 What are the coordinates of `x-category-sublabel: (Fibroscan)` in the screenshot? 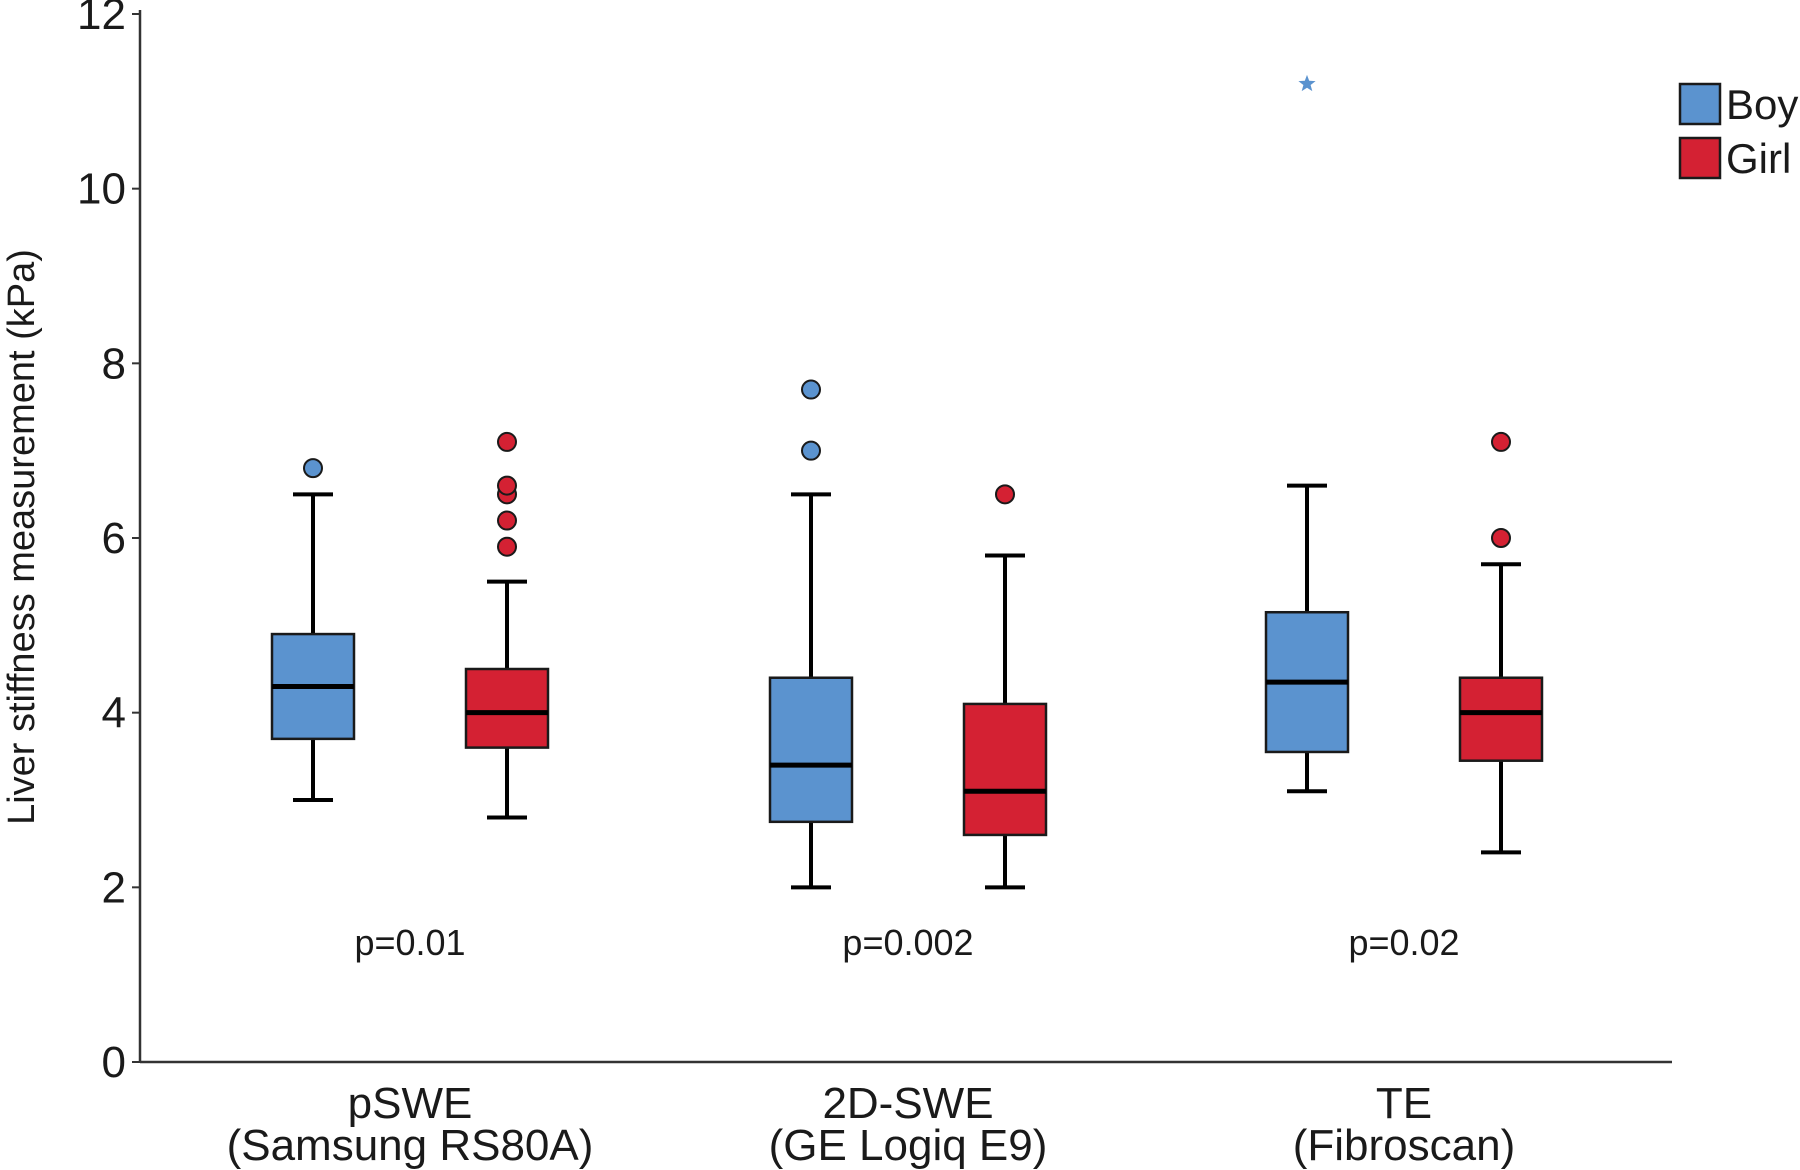 It's located at (1404, 1145).